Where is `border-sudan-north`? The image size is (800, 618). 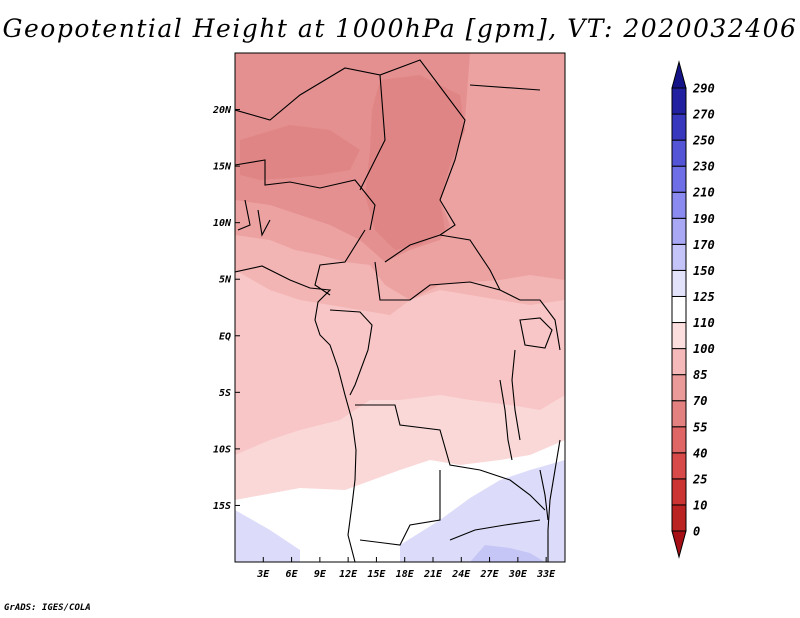
border-sudan-north is located at coordinates (505, 87).